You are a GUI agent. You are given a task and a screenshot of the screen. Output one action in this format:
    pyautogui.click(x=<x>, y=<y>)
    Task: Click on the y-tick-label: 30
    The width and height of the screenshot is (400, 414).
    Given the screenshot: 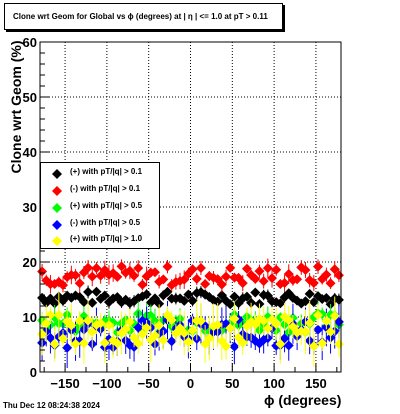 What is the action you would take?
    pyautogui.click(x=30, y=207)
    